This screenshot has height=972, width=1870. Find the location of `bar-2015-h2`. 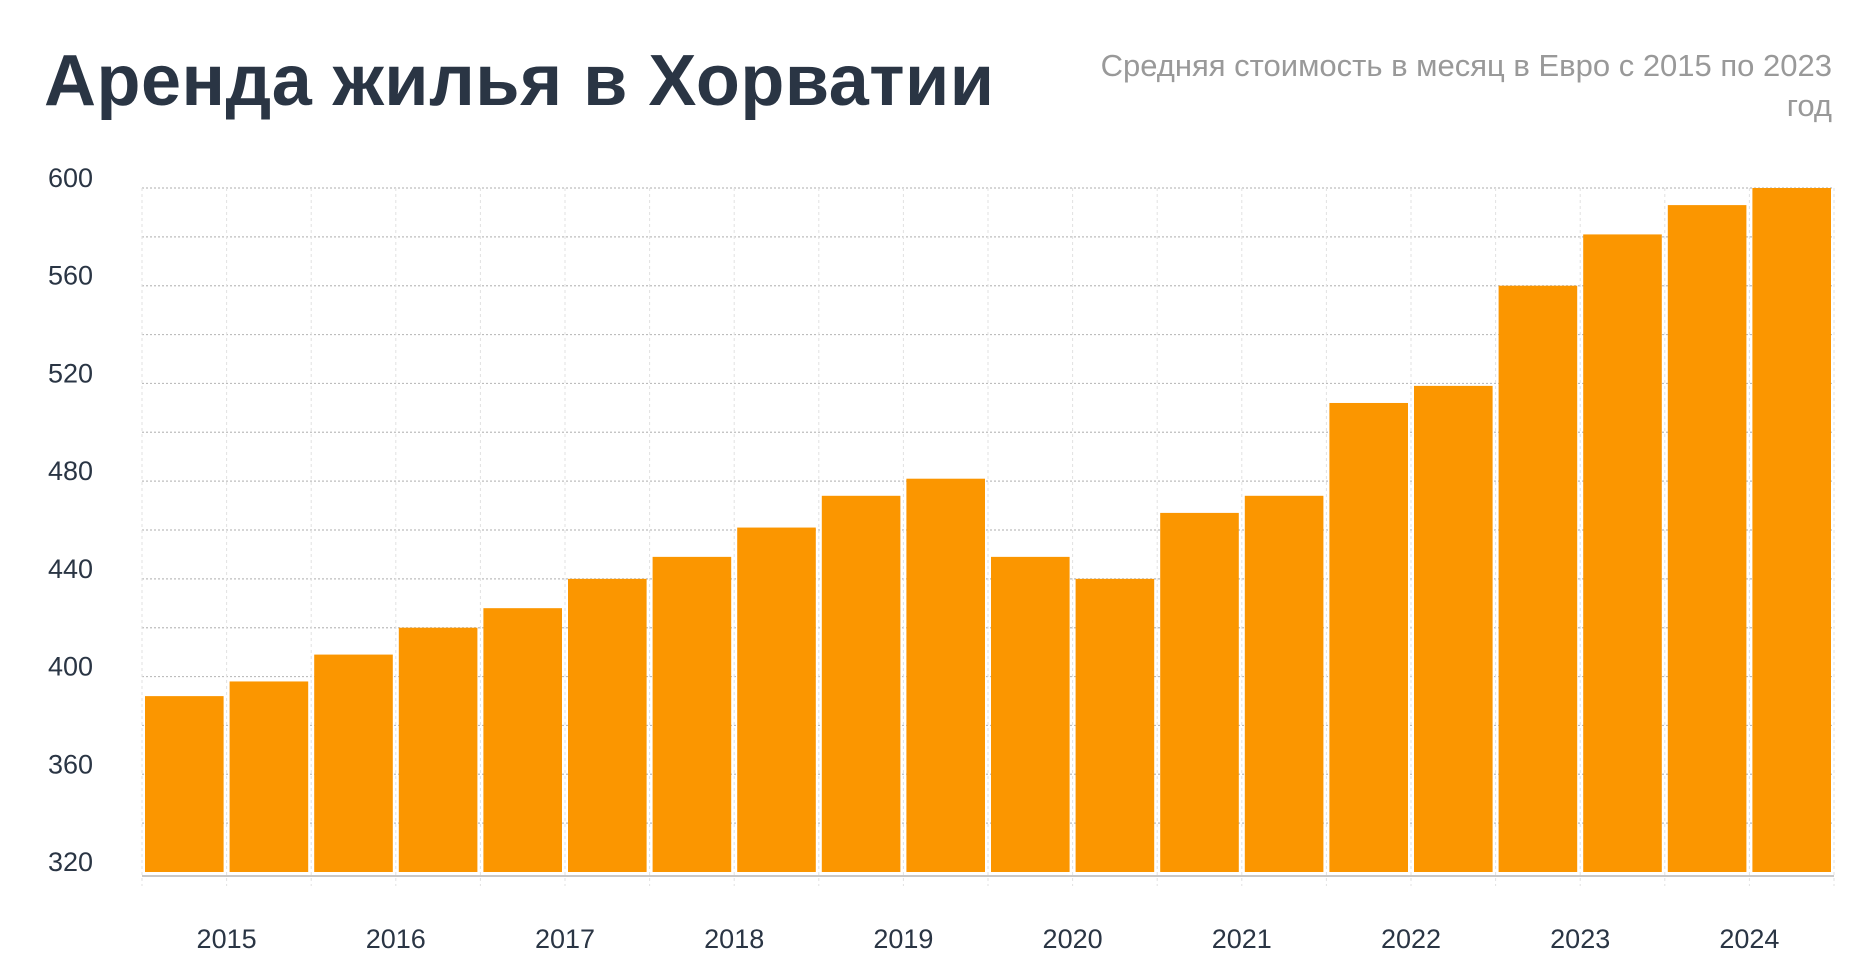

bar-2015-h2 is located at coordinates (269, 776).